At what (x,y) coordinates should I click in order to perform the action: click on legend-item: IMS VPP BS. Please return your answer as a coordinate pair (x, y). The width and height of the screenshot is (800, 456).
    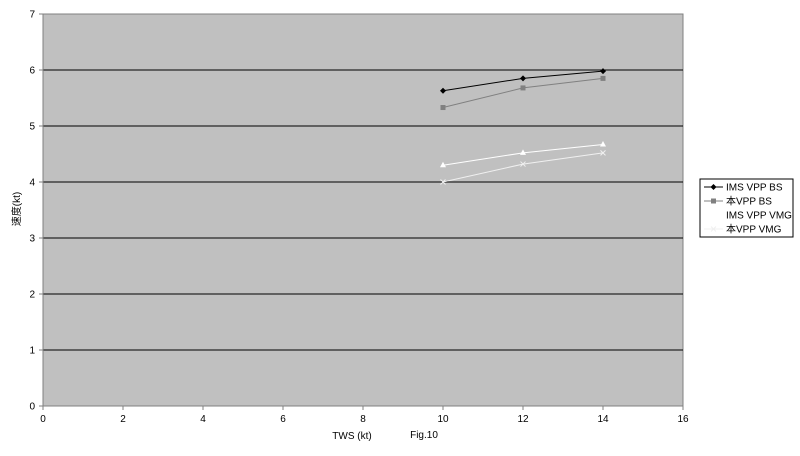
    Looking at the image, I should click on (743, 188).